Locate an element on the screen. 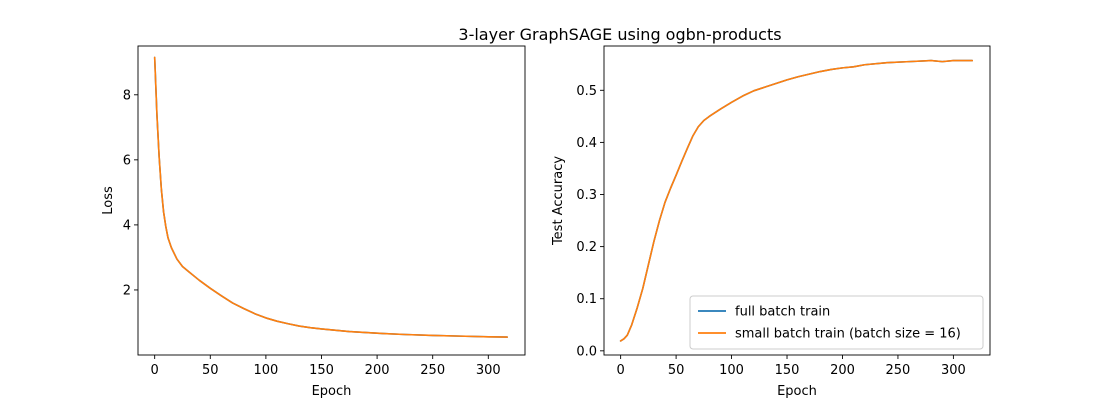  y-tick-label: 0.1 is located at coordinates (586, 299).